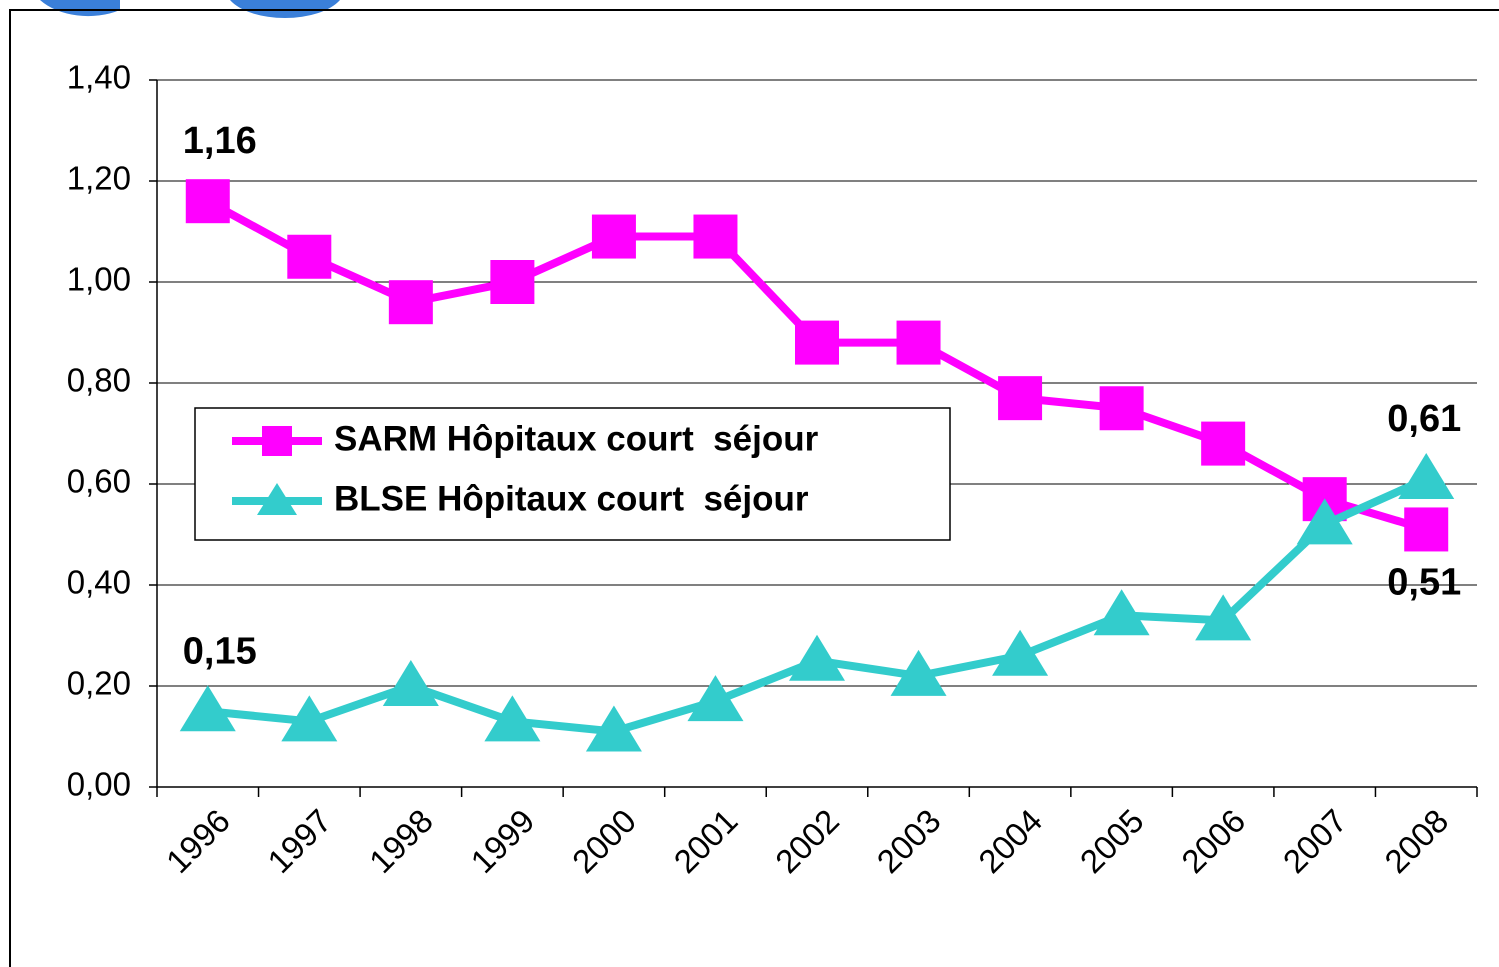 Image resolution: width=1499 pixels, height=967 pixels. What do you see at coordinates (299, 841) in the screenshot?
I see `x-tick-label: 1997` at bounding box center [299, 841].